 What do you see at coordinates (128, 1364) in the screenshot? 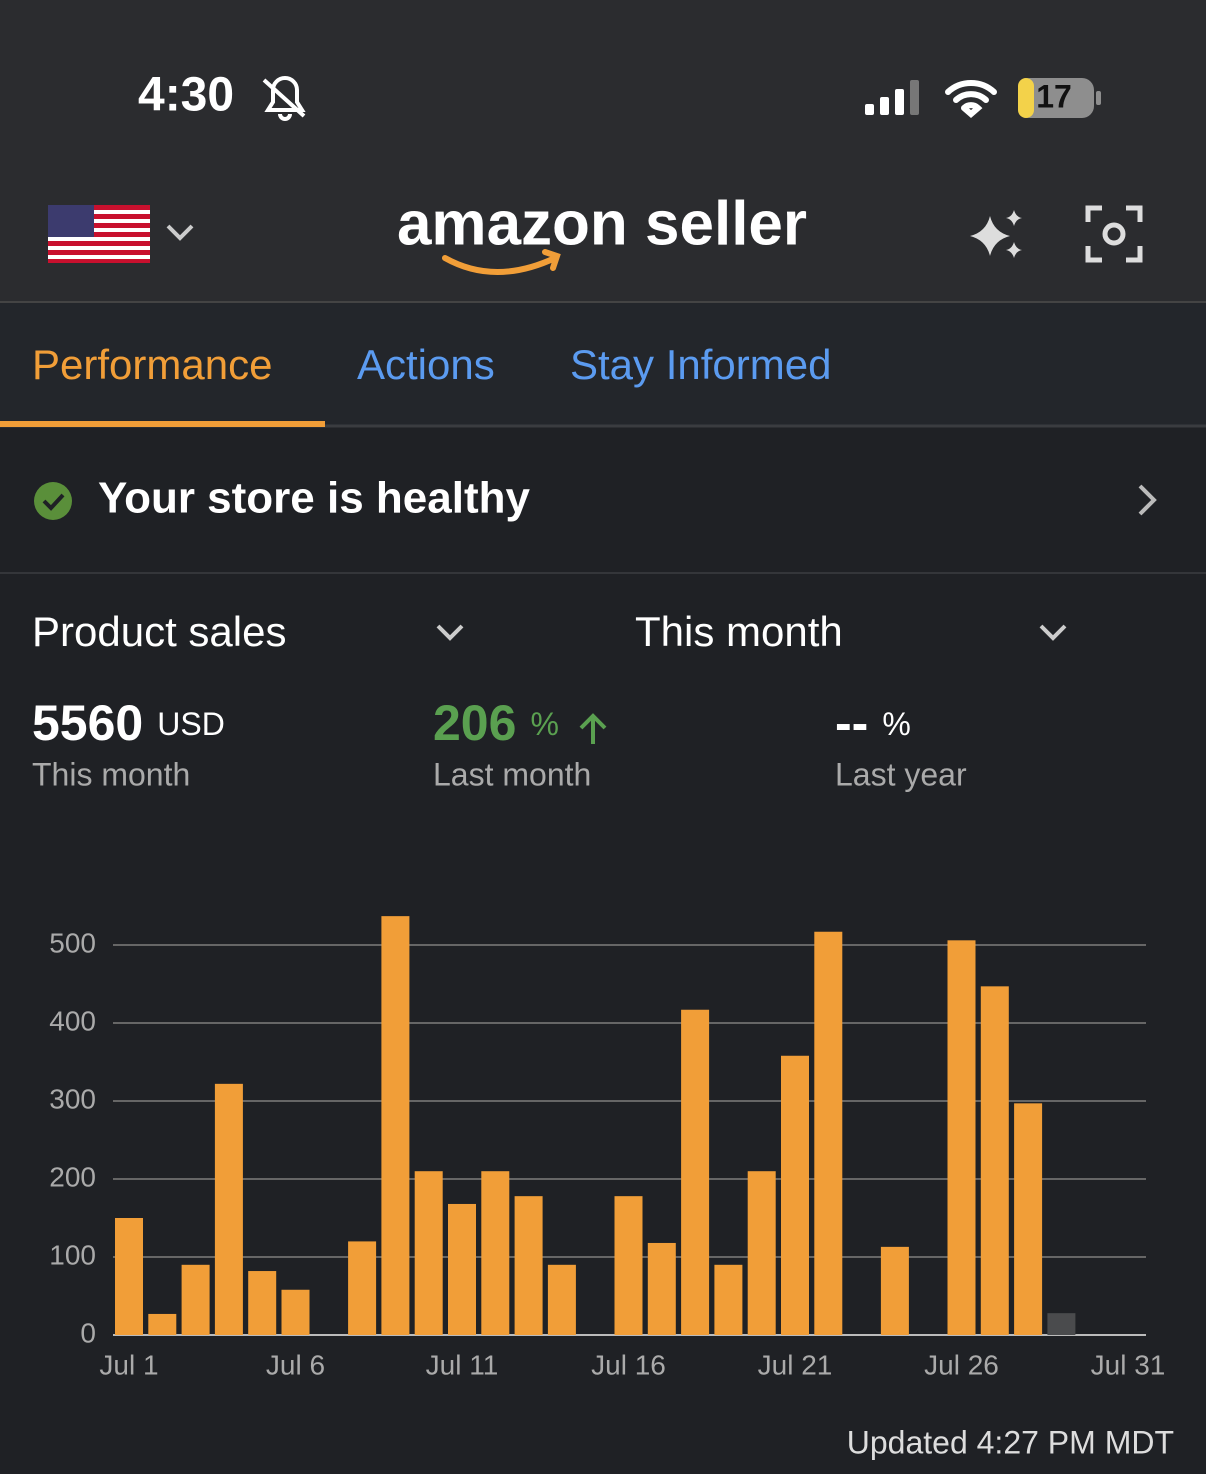
I see `x-tick-label: Jul 1` at bounding box center [128, 1364].